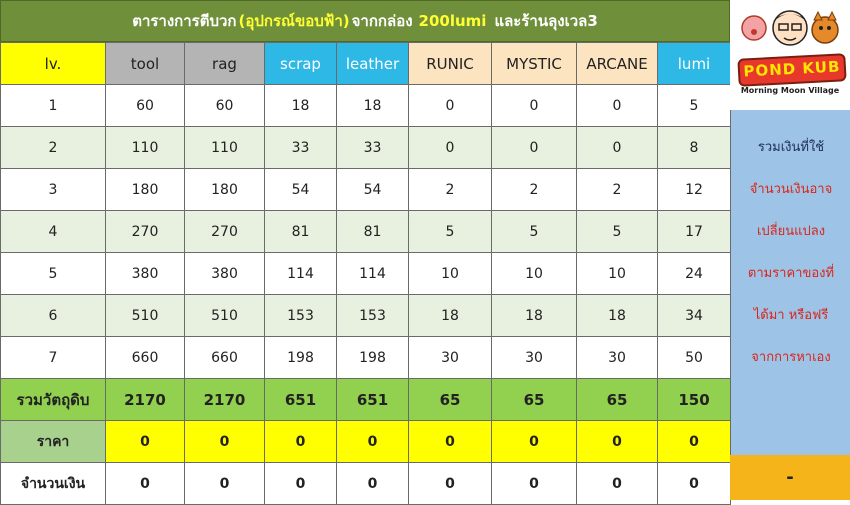  I want to click on header-cell: scrap, so click(300, 63).